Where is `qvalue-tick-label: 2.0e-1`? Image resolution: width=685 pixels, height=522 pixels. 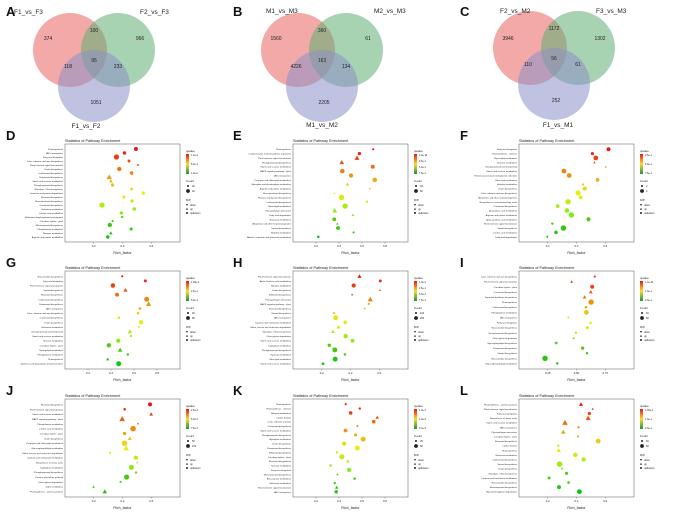 qvalue-tick-label: 2.0e-1 is located at coordinates (648, 428).